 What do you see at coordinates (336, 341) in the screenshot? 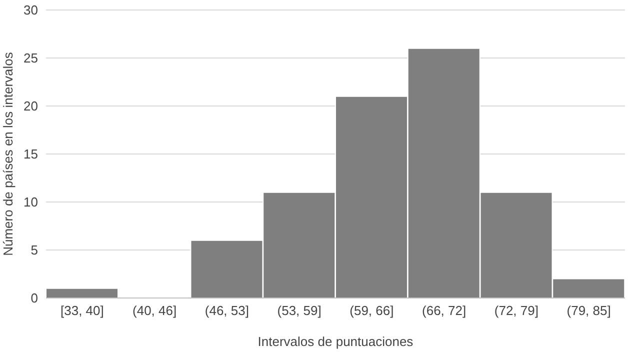
I see `x-axis-title: Intervalos de puntuaciones` at bounding box center [336, 341].